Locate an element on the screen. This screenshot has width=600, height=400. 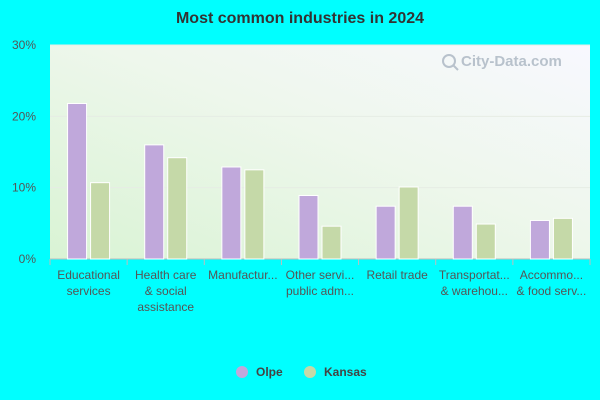
x-category-label: Health care is located at coordinates (166, 275).